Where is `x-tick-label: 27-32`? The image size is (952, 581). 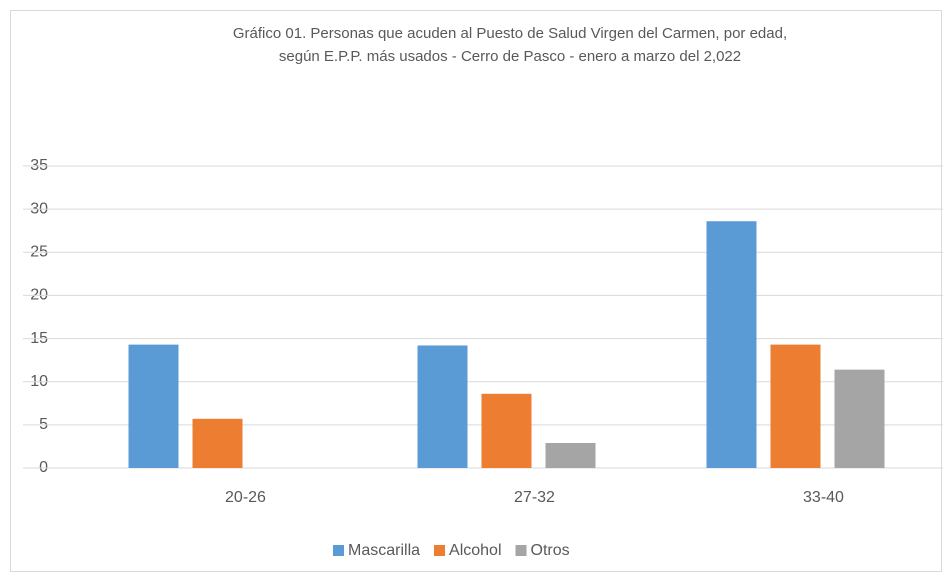
x-tick-label: 27-32 is located at coordinates (534, 497).